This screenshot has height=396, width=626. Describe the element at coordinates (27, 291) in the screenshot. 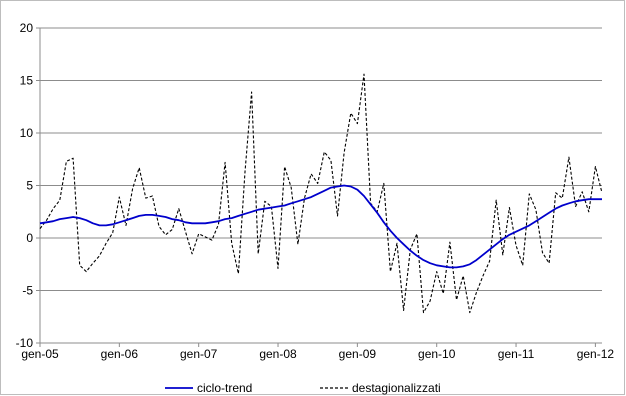

I see `y-tick-label: -5` at that location.